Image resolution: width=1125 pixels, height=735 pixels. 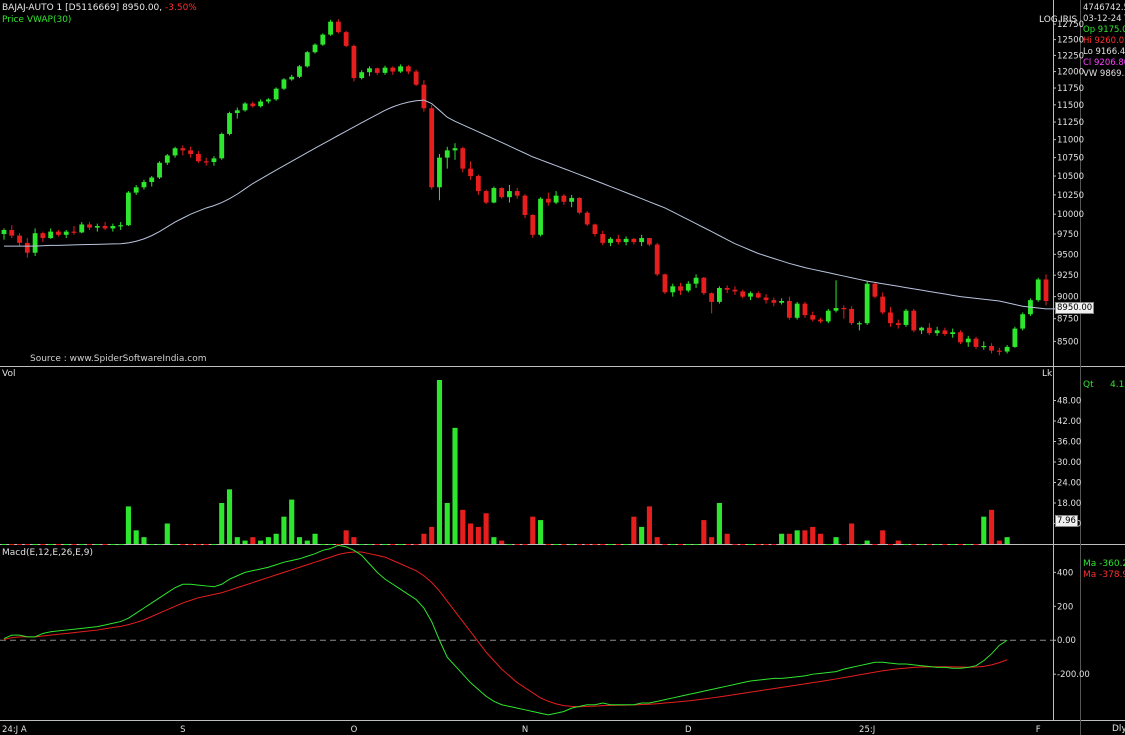 I want to click on x-axis-label: D, so click(x=688, y=730).